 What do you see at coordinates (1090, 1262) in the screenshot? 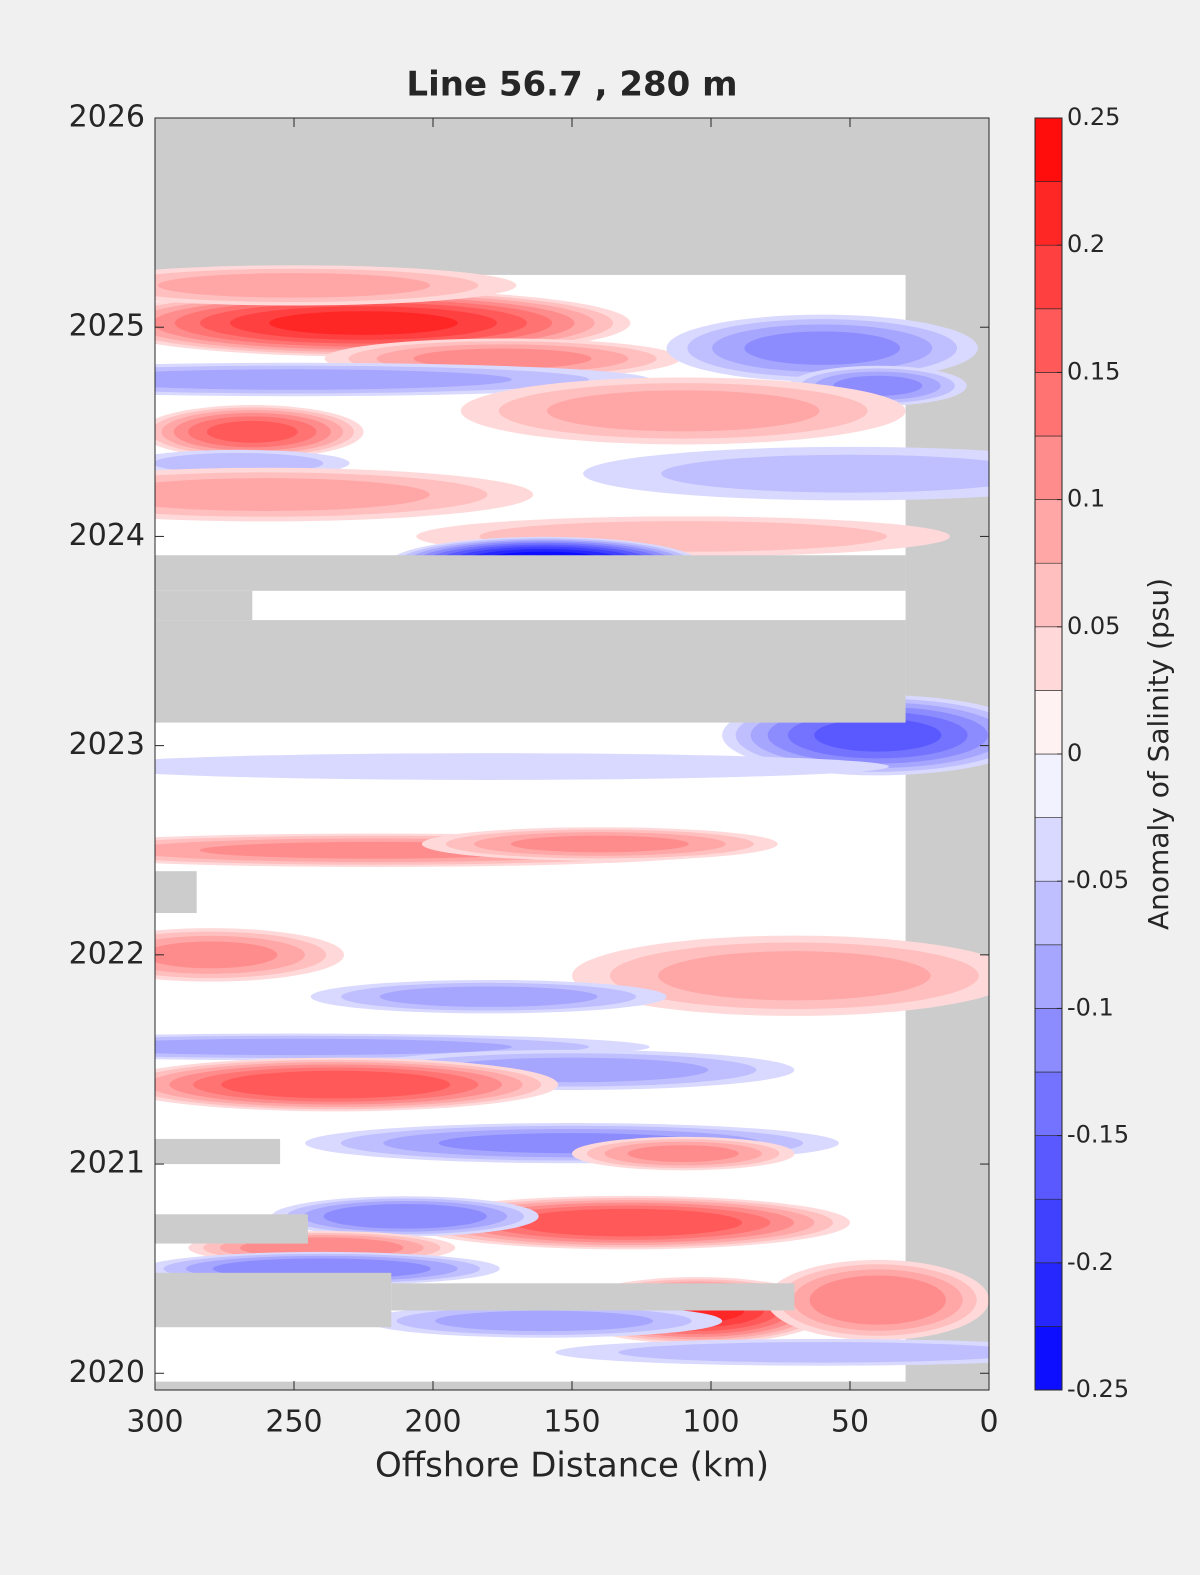
I see `colorbar-tick-label: -0.2` at bounding box center [1090, 1262].